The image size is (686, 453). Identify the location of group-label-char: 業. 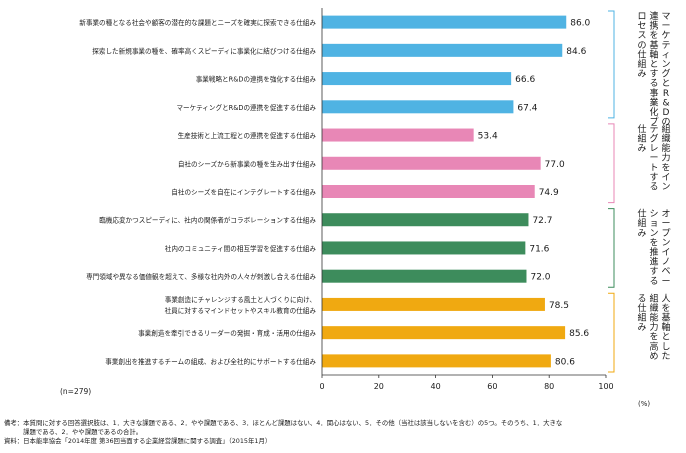
(653, 102).